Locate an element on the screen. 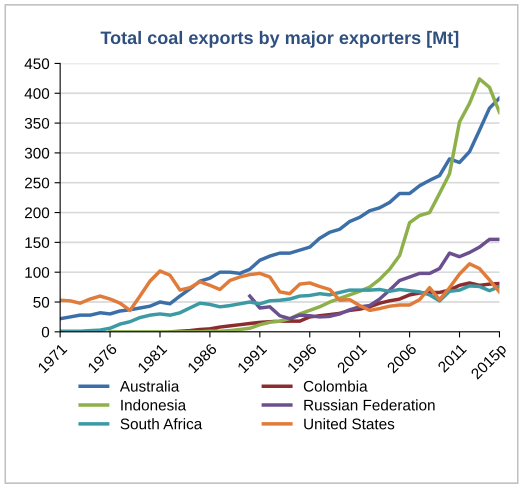 This screenshot has width=523, height=488. y-tick-label: 200 is located at coordinates (37, 212).